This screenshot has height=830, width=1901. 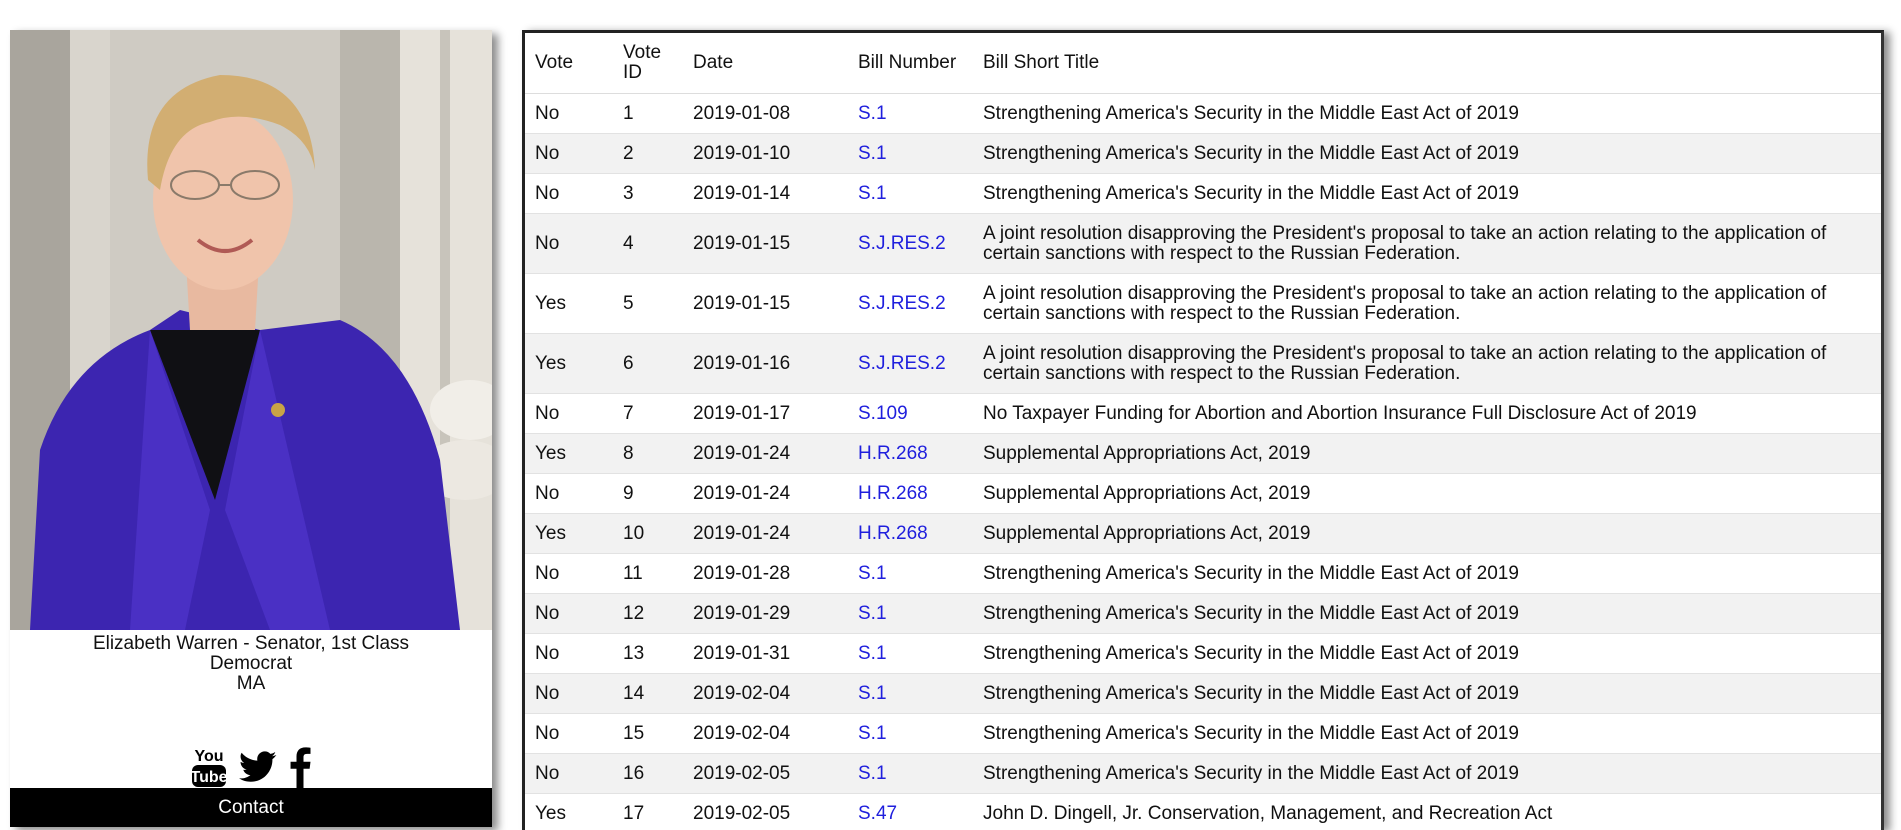 What do you see at coordinates (648, 154) in the screenshot?
I see `vote-id-cell: 2` at bounding box center [648, 154].